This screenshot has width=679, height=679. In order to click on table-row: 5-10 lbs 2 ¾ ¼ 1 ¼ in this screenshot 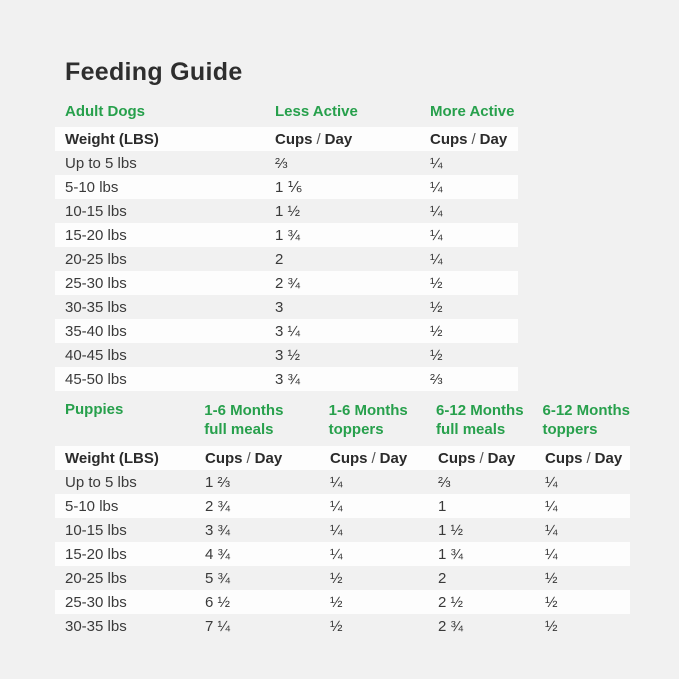, I will do `click(342, 506)`.